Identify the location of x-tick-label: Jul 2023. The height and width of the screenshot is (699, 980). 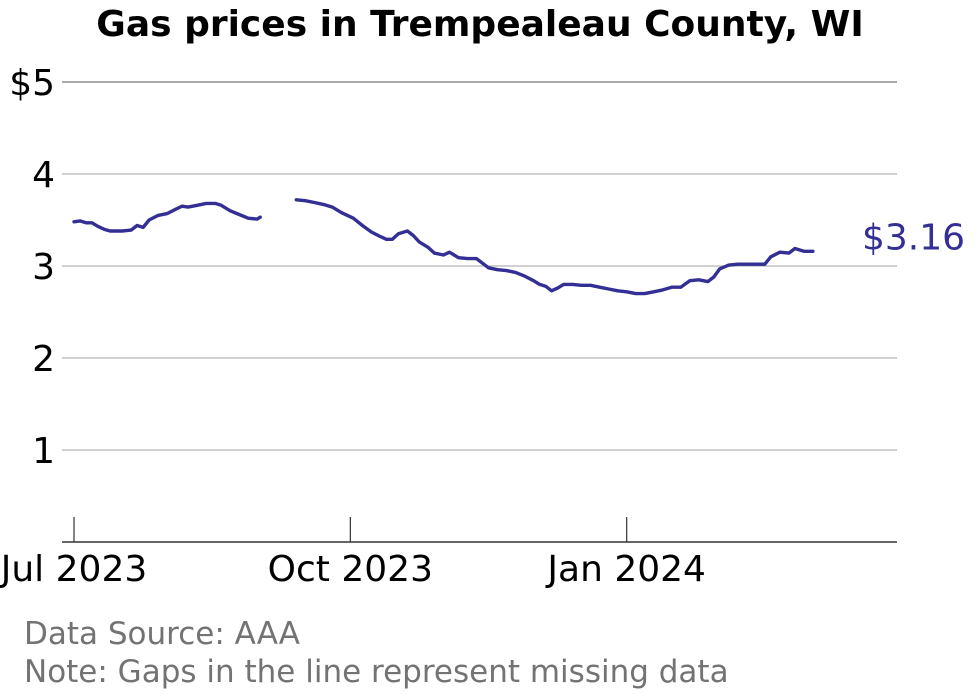
(73, 569).